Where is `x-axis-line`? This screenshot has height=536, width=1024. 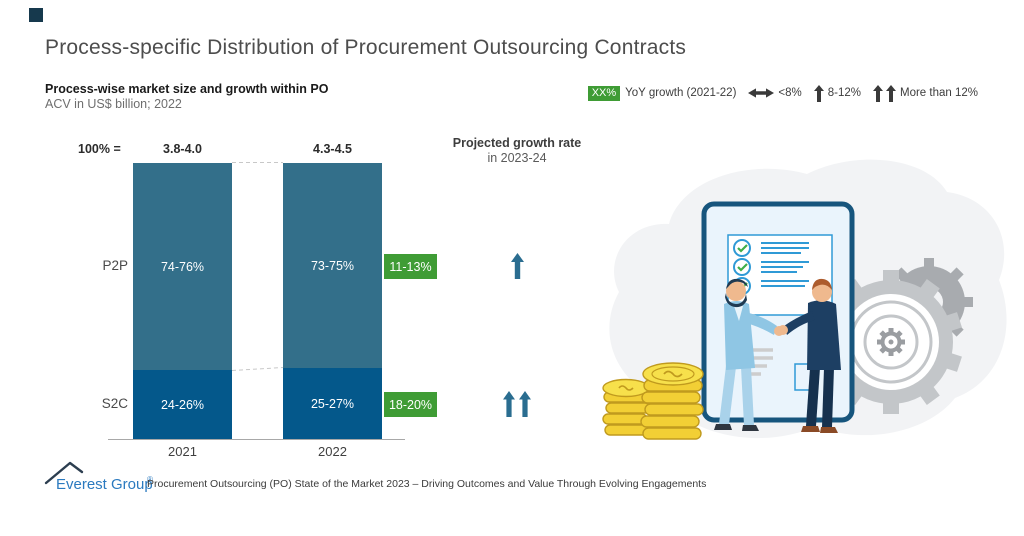 x-axis-line is located at coordinates (256, 439).